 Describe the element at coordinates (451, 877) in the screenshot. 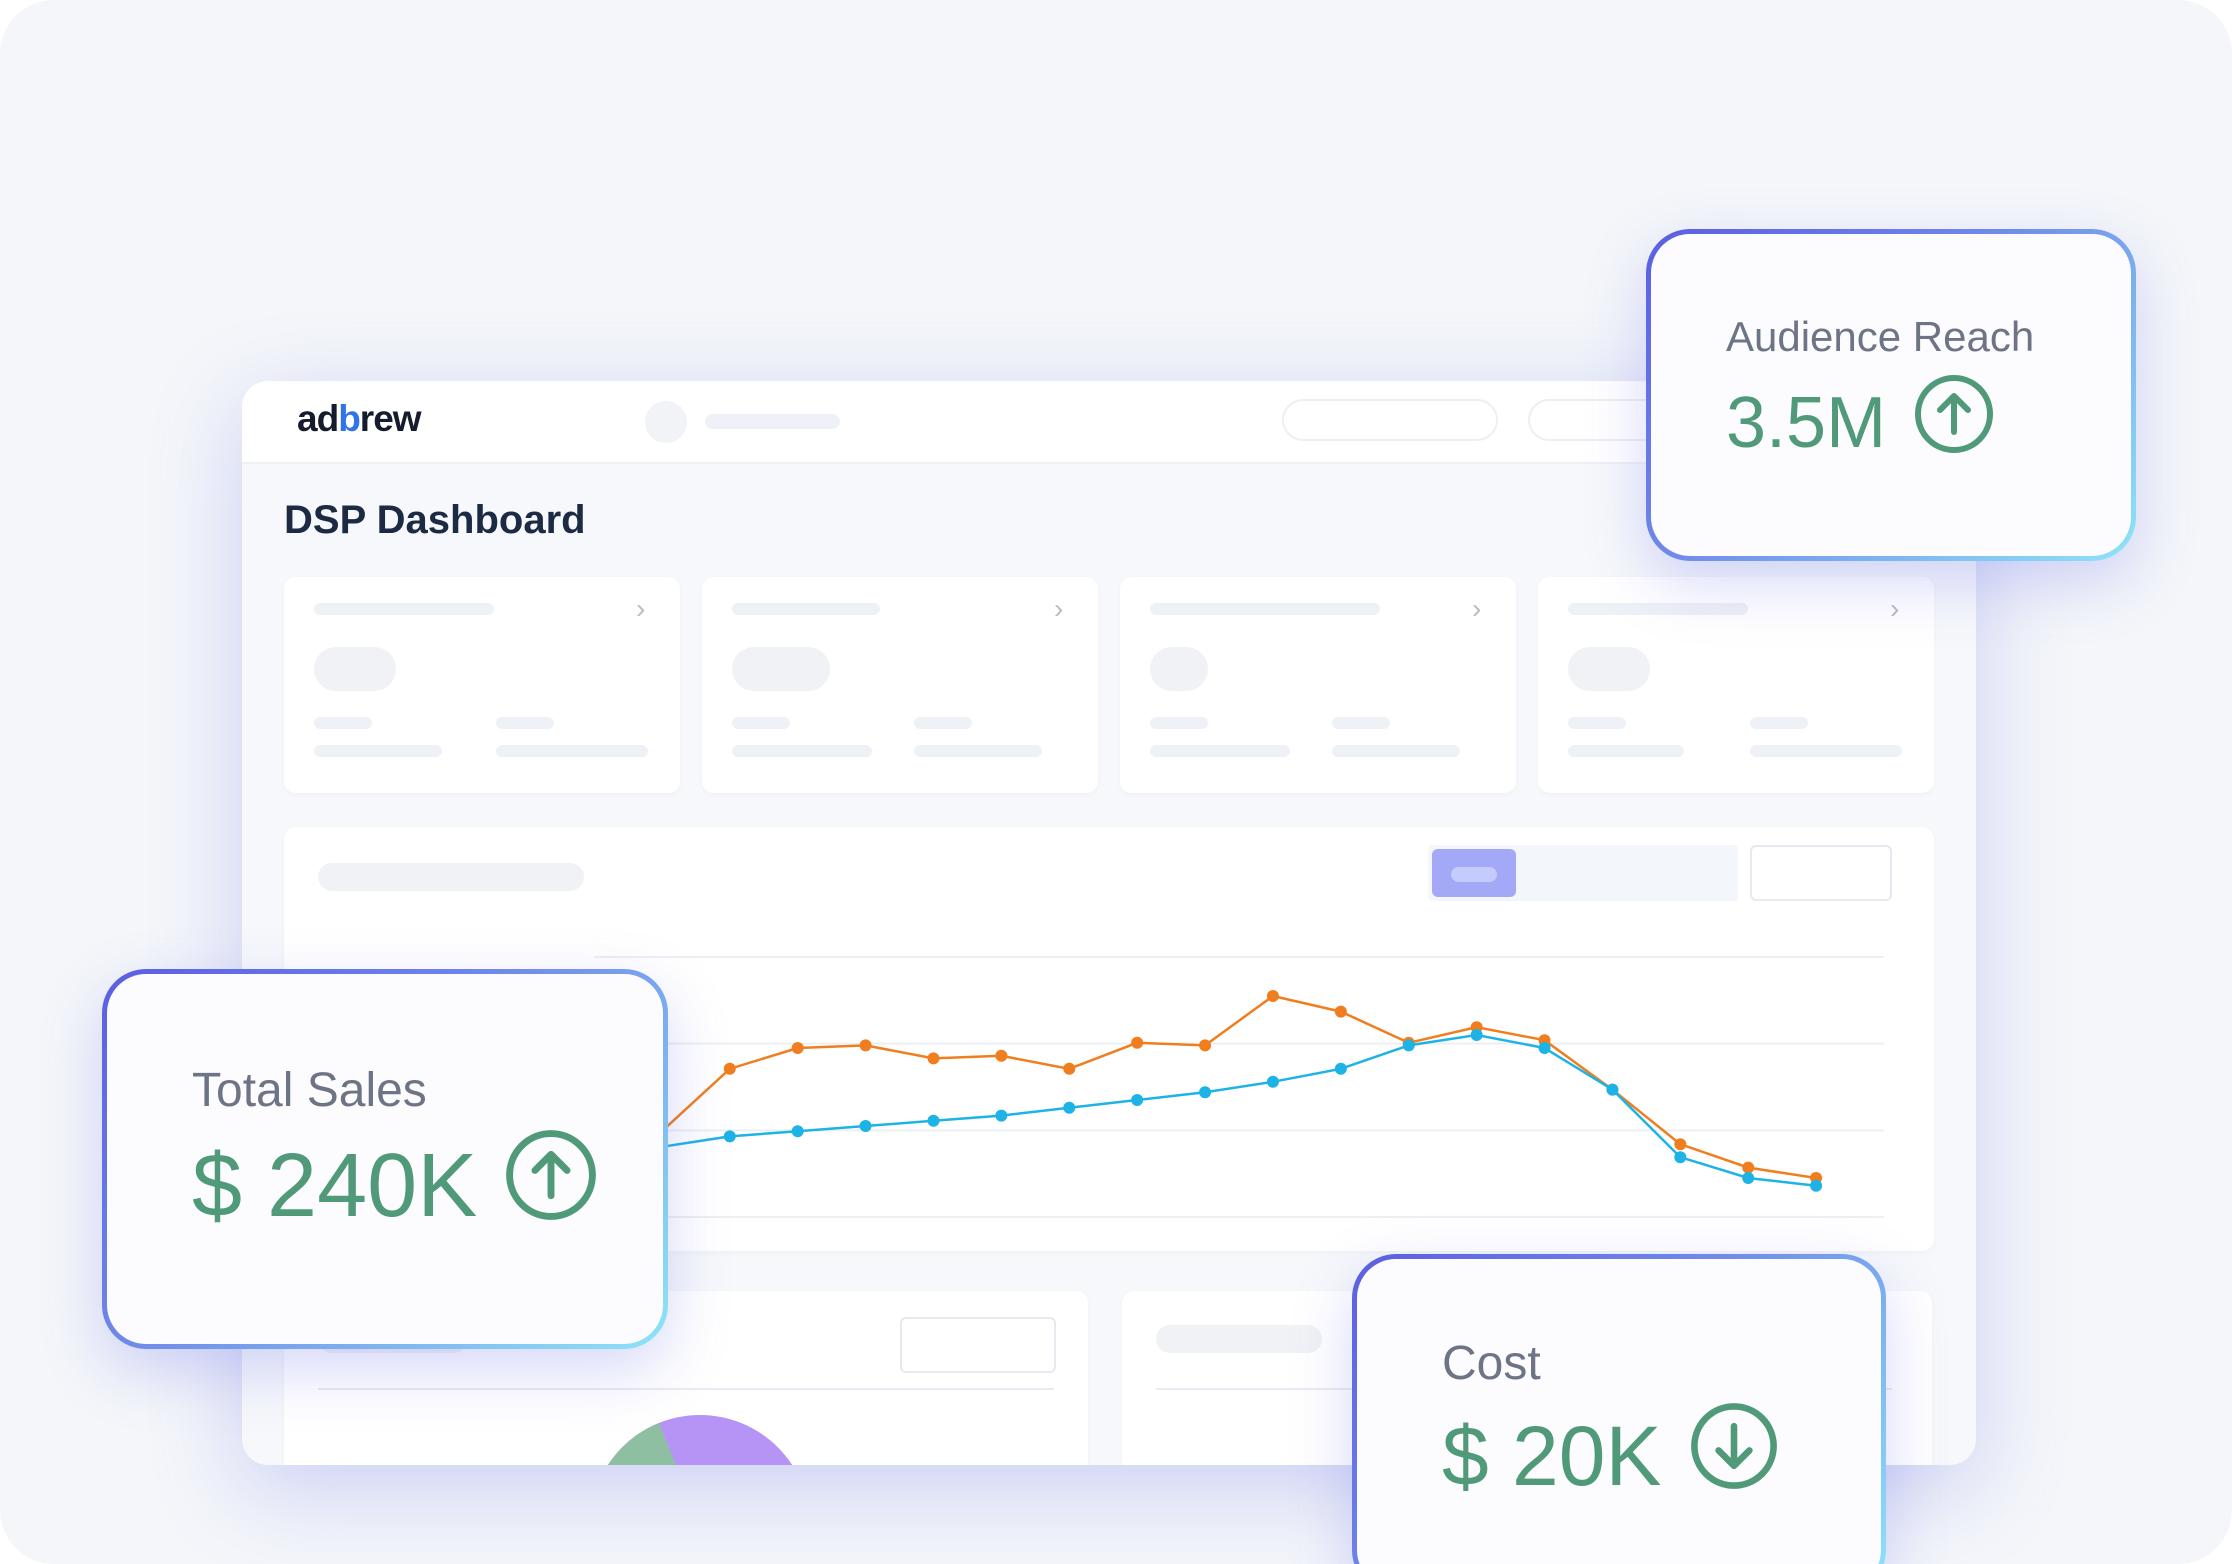

I see `chart-title-placeholder` at that location.